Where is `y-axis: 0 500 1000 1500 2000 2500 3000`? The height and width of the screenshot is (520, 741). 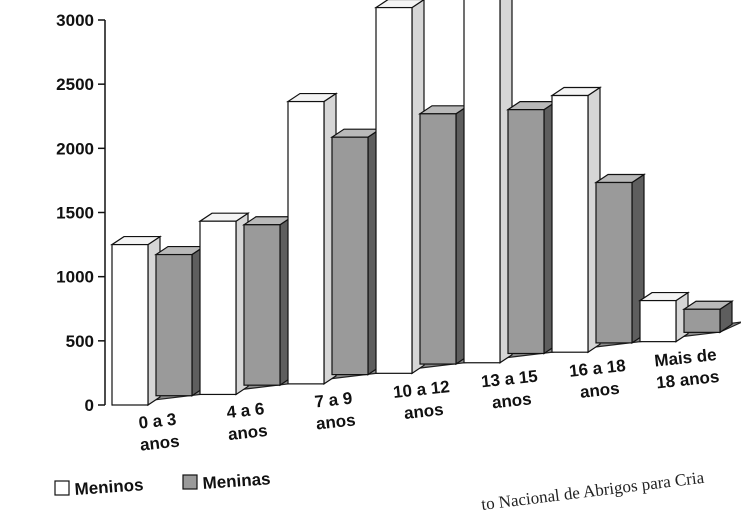 y-axis: 0 500 1000 1500 2000 2500 3000 is located at coordinates (81, 213).